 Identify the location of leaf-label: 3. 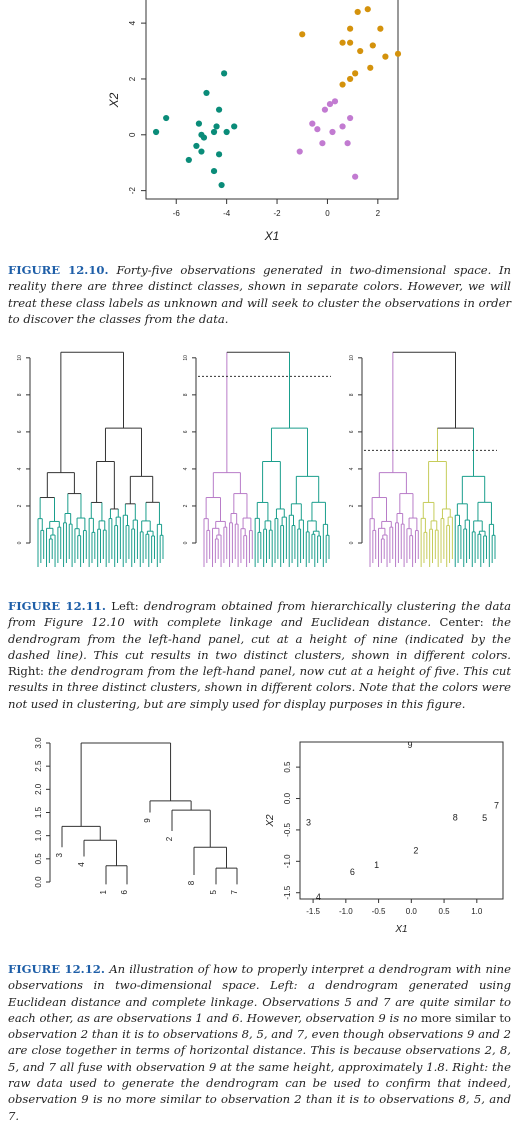
(59, 854).